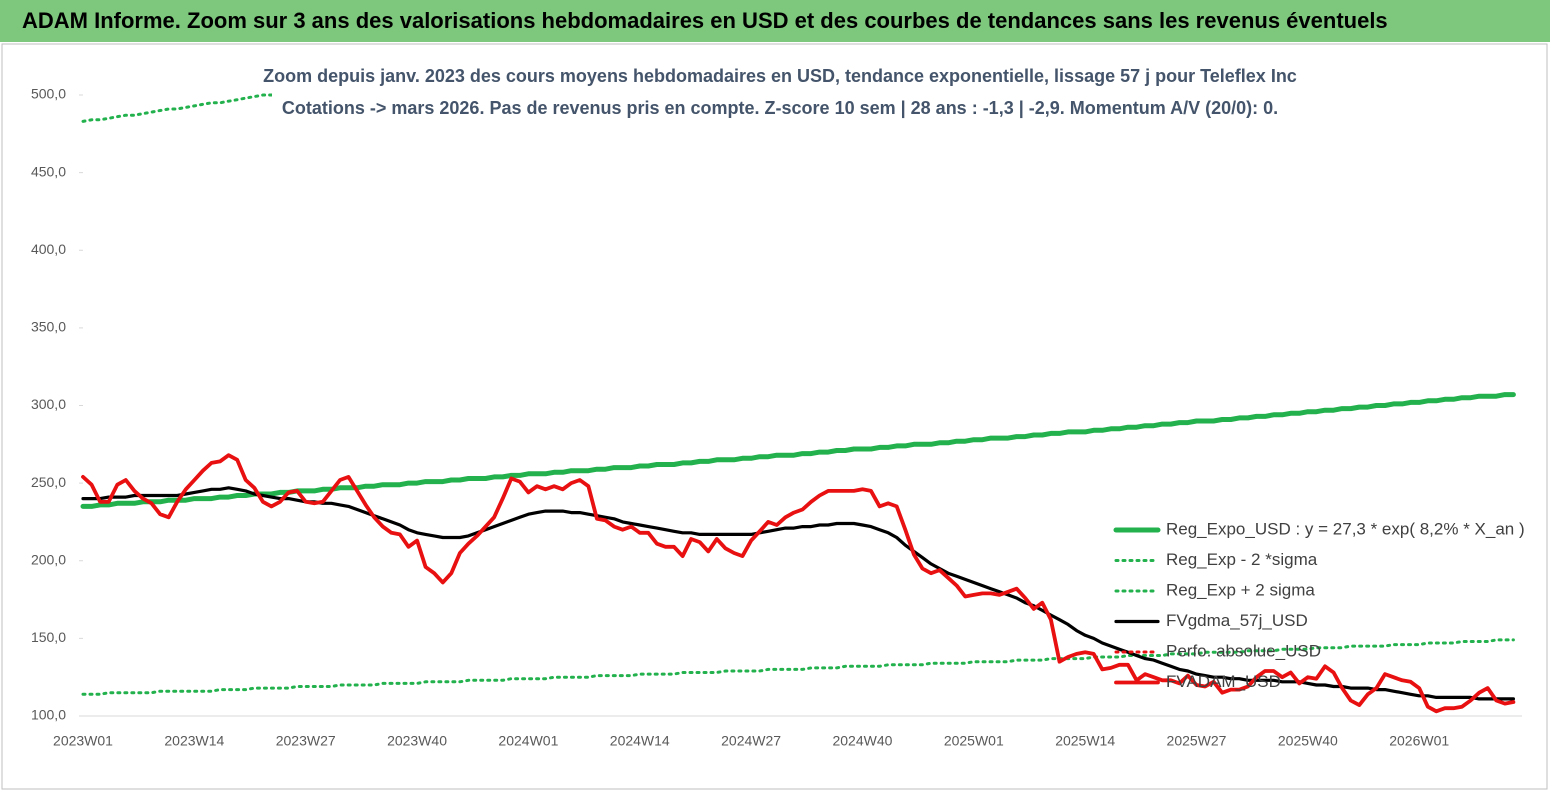 This screenshot has width=1567, height=797. Describe the element at coordinates (751, 741) in the screenshot. I see `x-tick-label: 2024W27` at that location.